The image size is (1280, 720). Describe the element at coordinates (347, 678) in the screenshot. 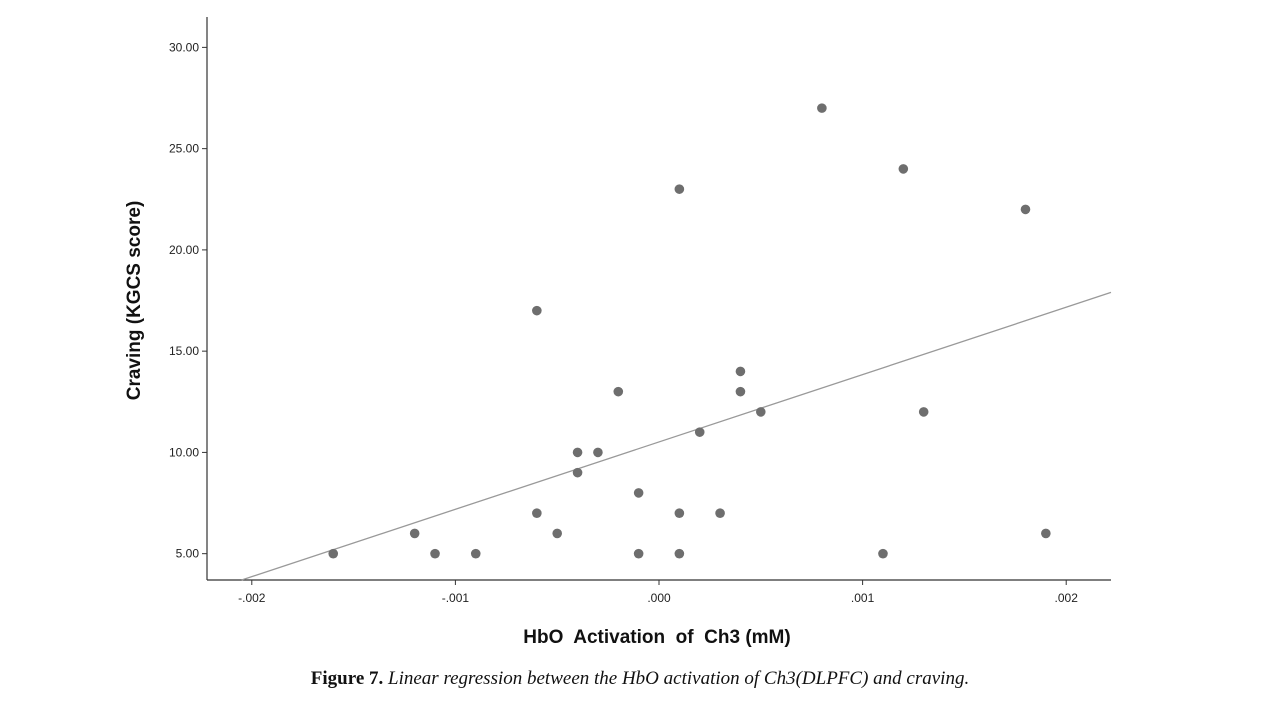

I see `caption-figure-number: Figure 7.` at that location.